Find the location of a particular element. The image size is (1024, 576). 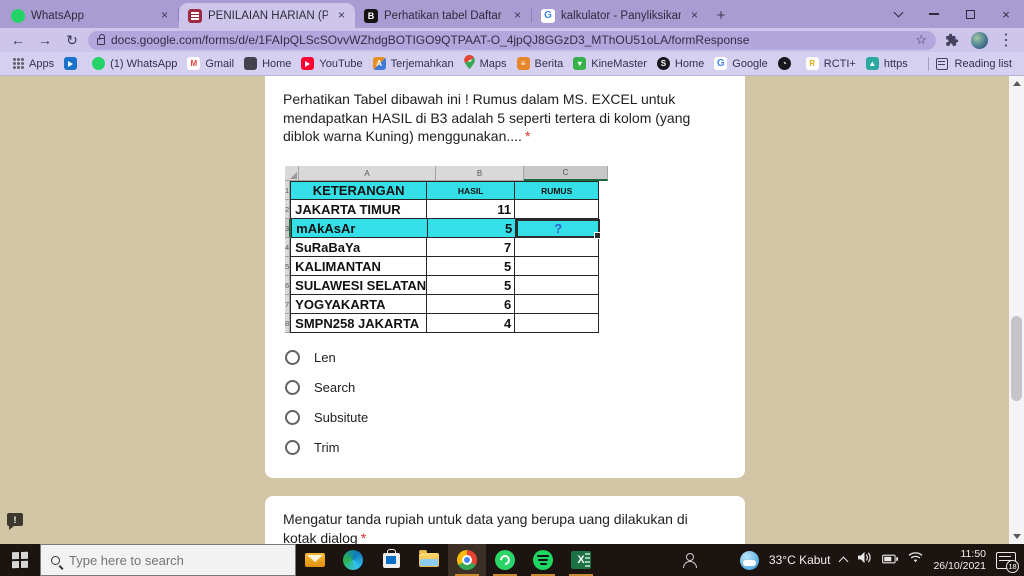

taskbar-mail-icon is located at coordinates (315, 560).